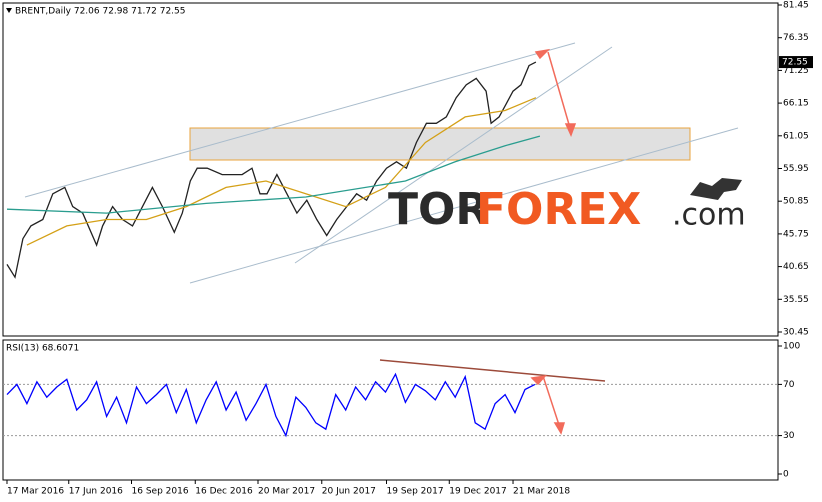  Describe the element at coordinates (415, 492) in the screenshot. I see `x-tick-label: 19 Sep 2017` at that location.